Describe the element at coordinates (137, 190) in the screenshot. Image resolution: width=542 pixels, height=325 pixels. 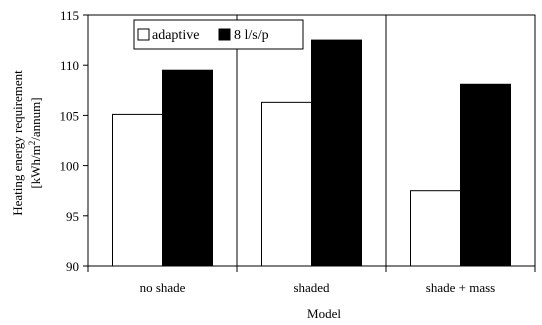
I see `bar-adaptive-no-shade` at that location.